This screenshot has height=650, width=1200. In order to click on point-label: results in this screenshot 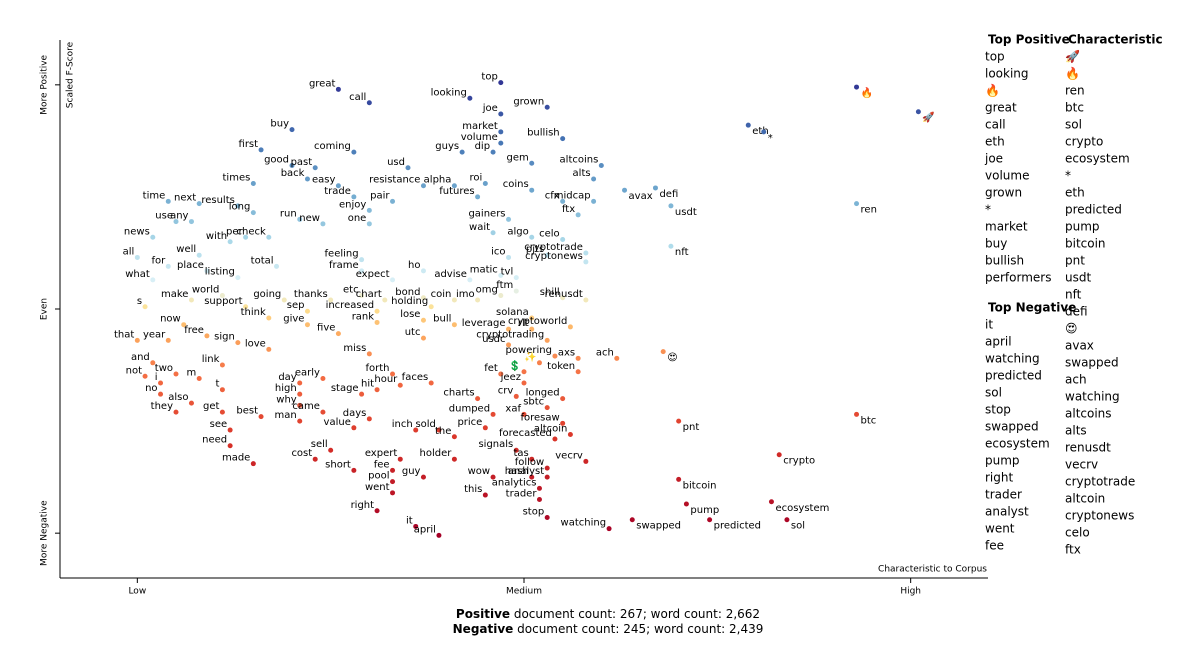, I will do `click(218, 200)`.